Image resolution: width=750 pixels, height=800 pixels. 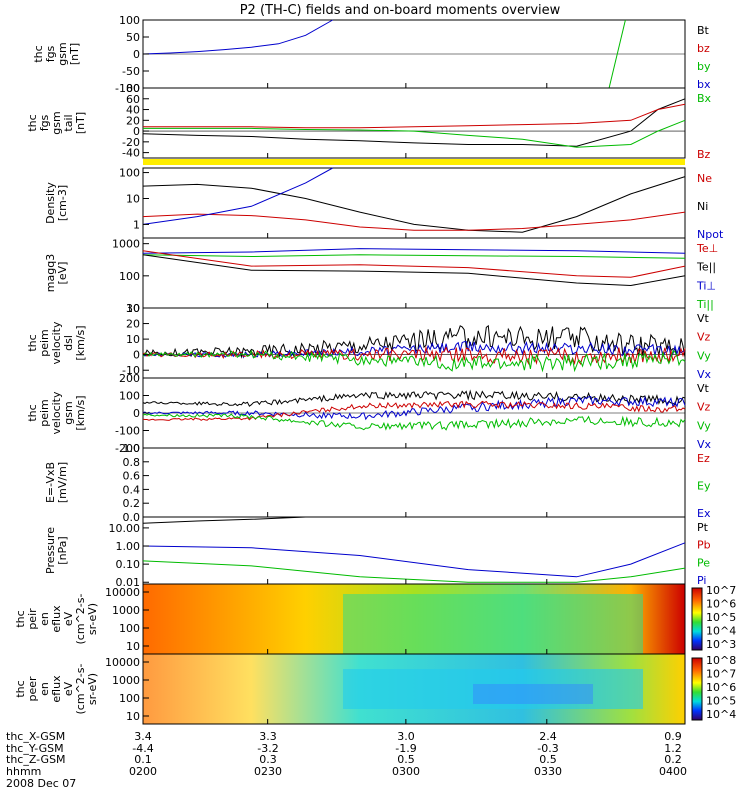 I want to click on legend-Vz: Vz, so click(x=704, y=337).